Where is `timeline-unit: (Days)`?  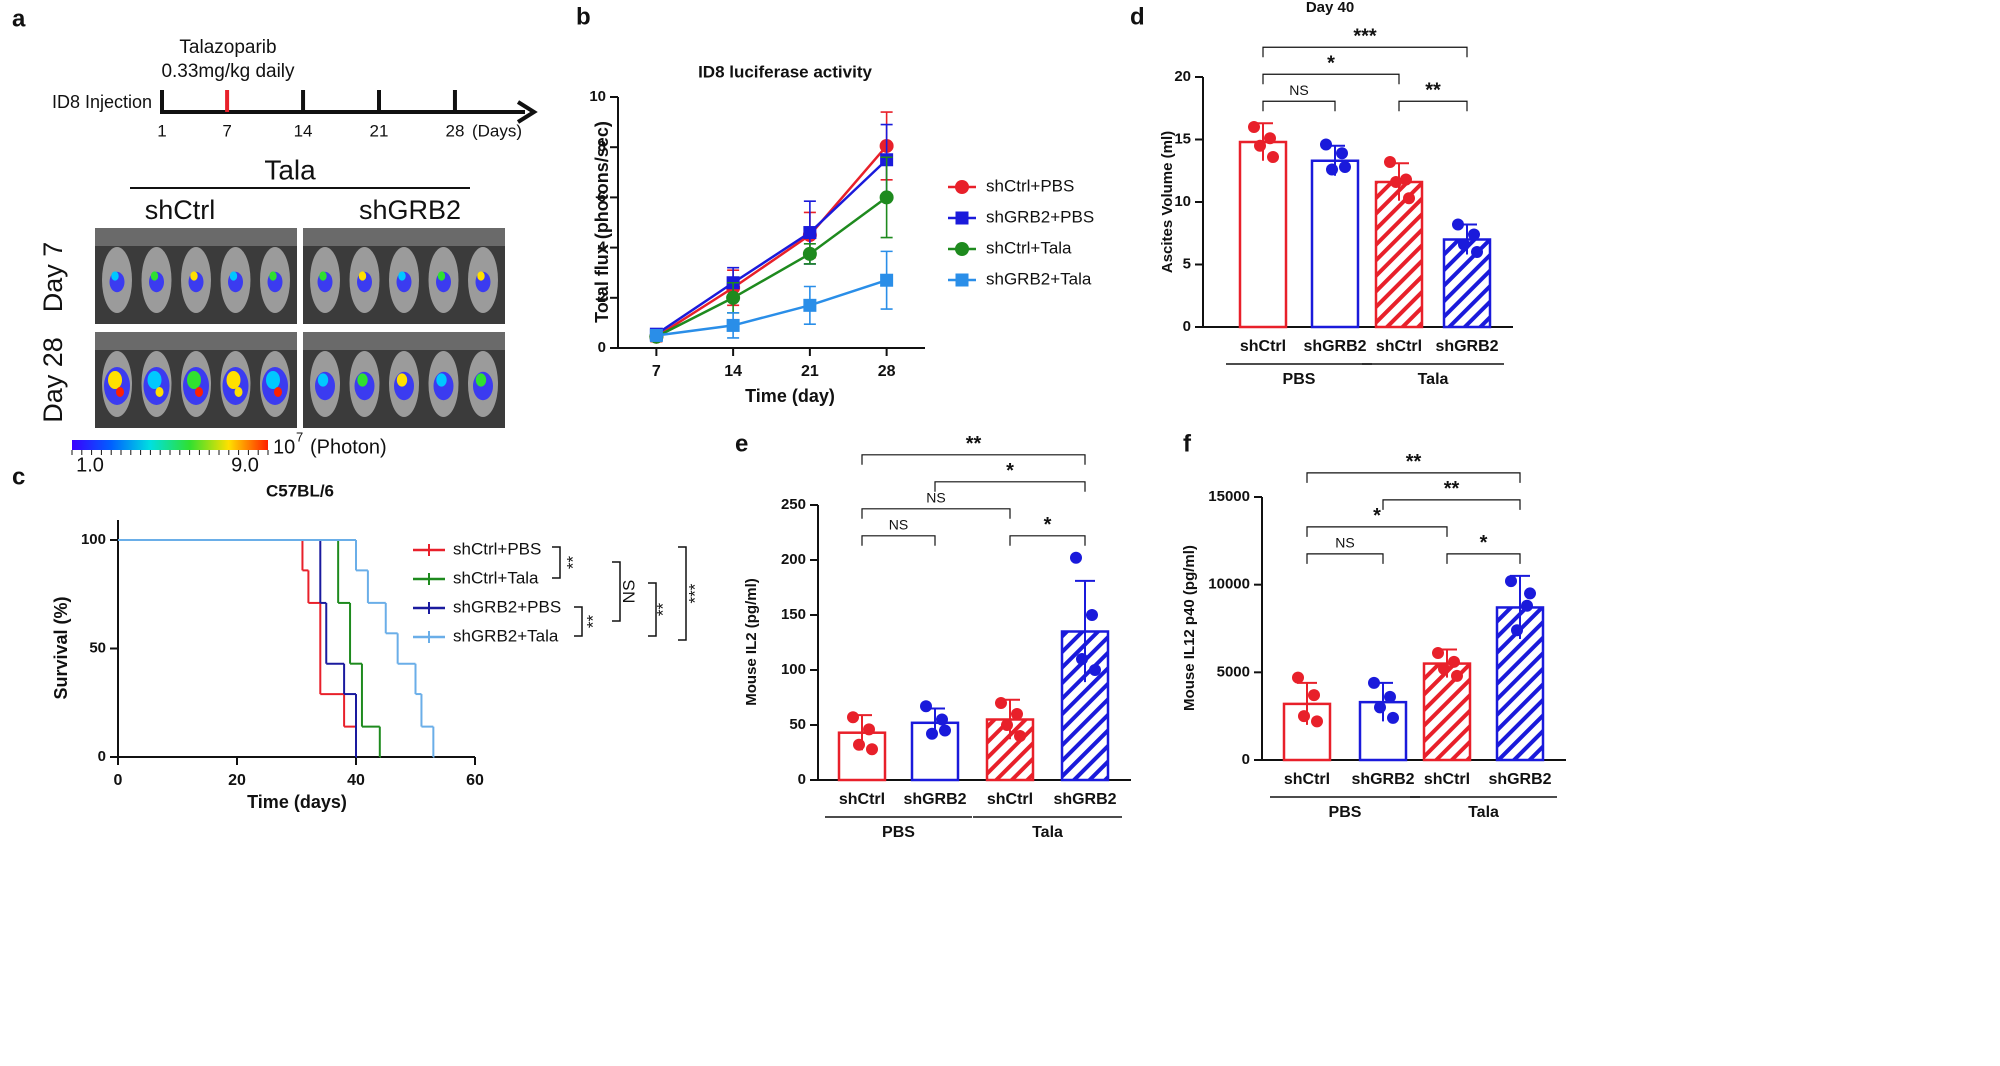 timeline-unit: (Days) is located at coordinates (497, 130).